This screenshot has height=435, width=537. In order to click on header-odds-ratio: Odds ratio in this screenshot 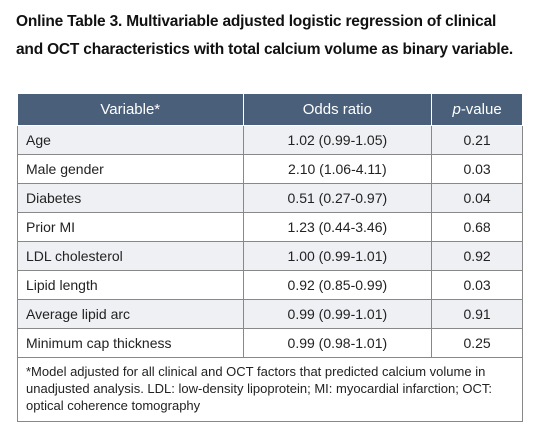, I will do `click(337, 109)`.